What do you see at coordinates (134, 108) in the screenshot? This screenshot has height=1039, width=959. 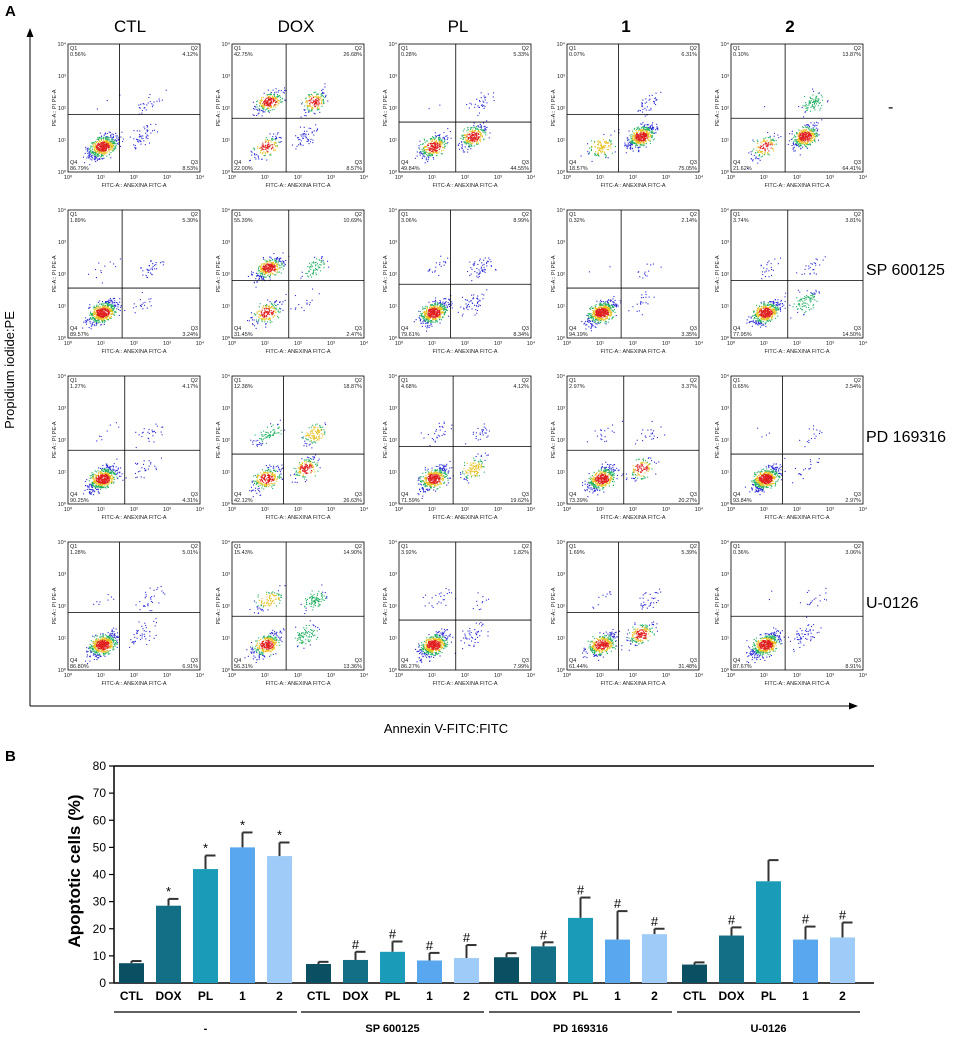 I see `flow-plot-frame` at bounding box center [134, 108].